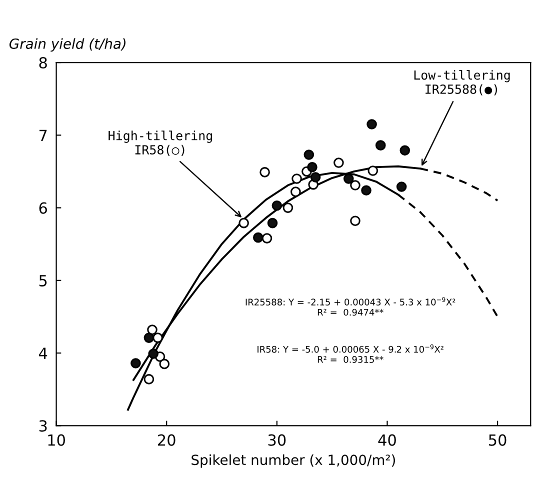 Image resolution: width=536 pixels, height=481 pixels. Describe the element at coordinates (462, 83) in the screenshot. I see `annotation: Low-tillering IR25588(●)` at that location.